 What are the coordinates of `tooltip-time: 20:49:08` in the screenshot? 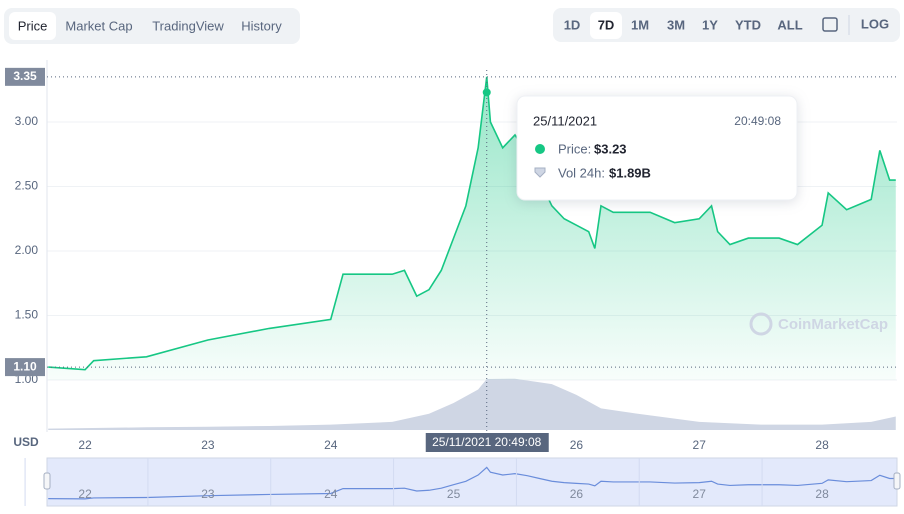 It's located at (757, 121).